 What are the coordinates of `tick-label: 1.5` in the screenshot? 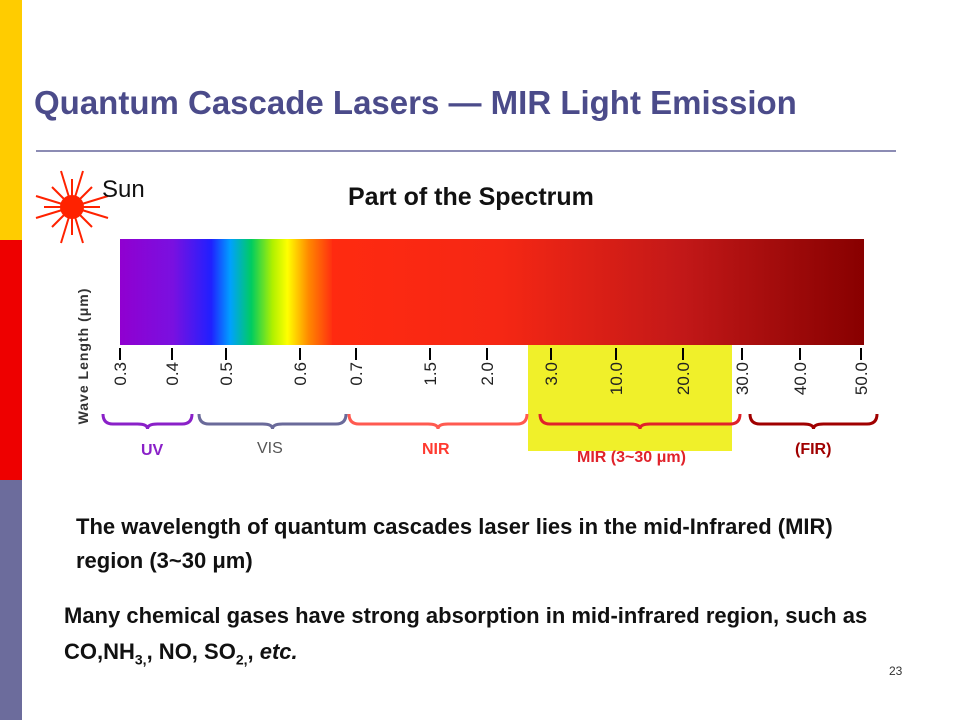 It's located at (430, 374).